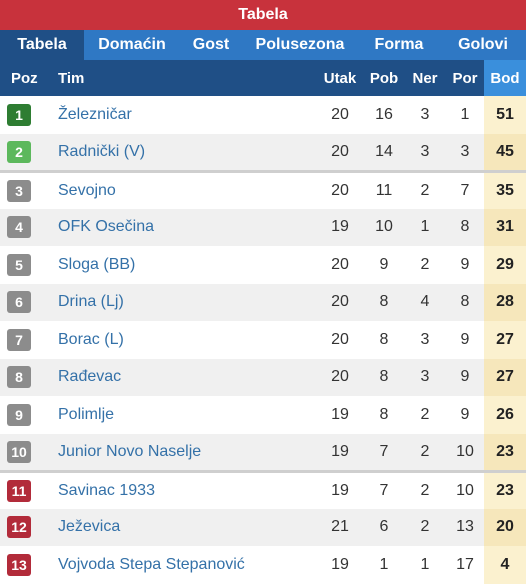 Image resolution: width=526 pixels, height=586 pixels. Describe the element at coordinates (106, 490) in the screenshot. I see `team-name-cell: Savinac 1933` at that location.